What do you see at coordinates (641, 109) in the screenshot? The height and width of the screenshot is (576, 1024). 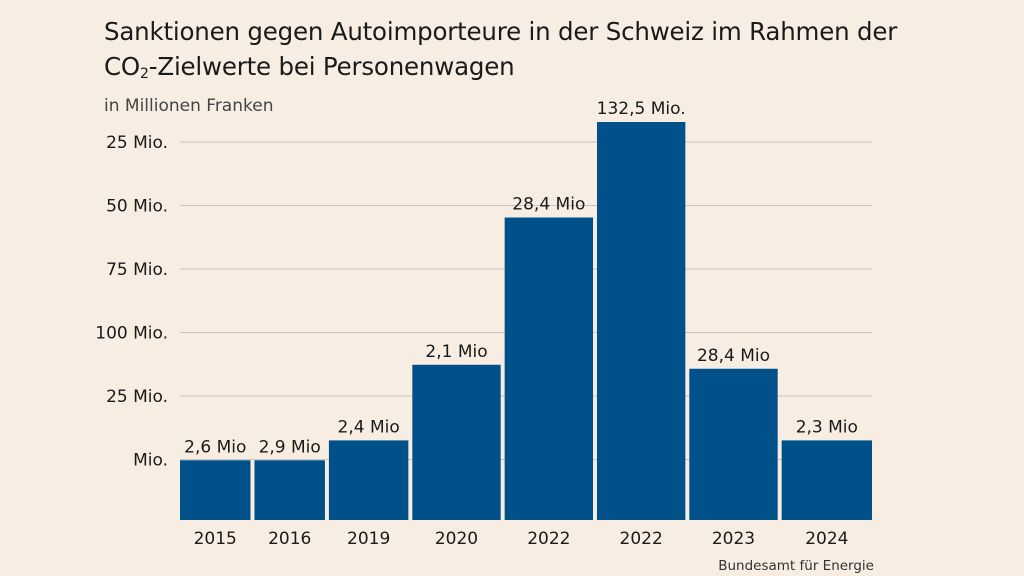 I see `data-label: 132,5 Mio.` at bounding box center [641, 109].